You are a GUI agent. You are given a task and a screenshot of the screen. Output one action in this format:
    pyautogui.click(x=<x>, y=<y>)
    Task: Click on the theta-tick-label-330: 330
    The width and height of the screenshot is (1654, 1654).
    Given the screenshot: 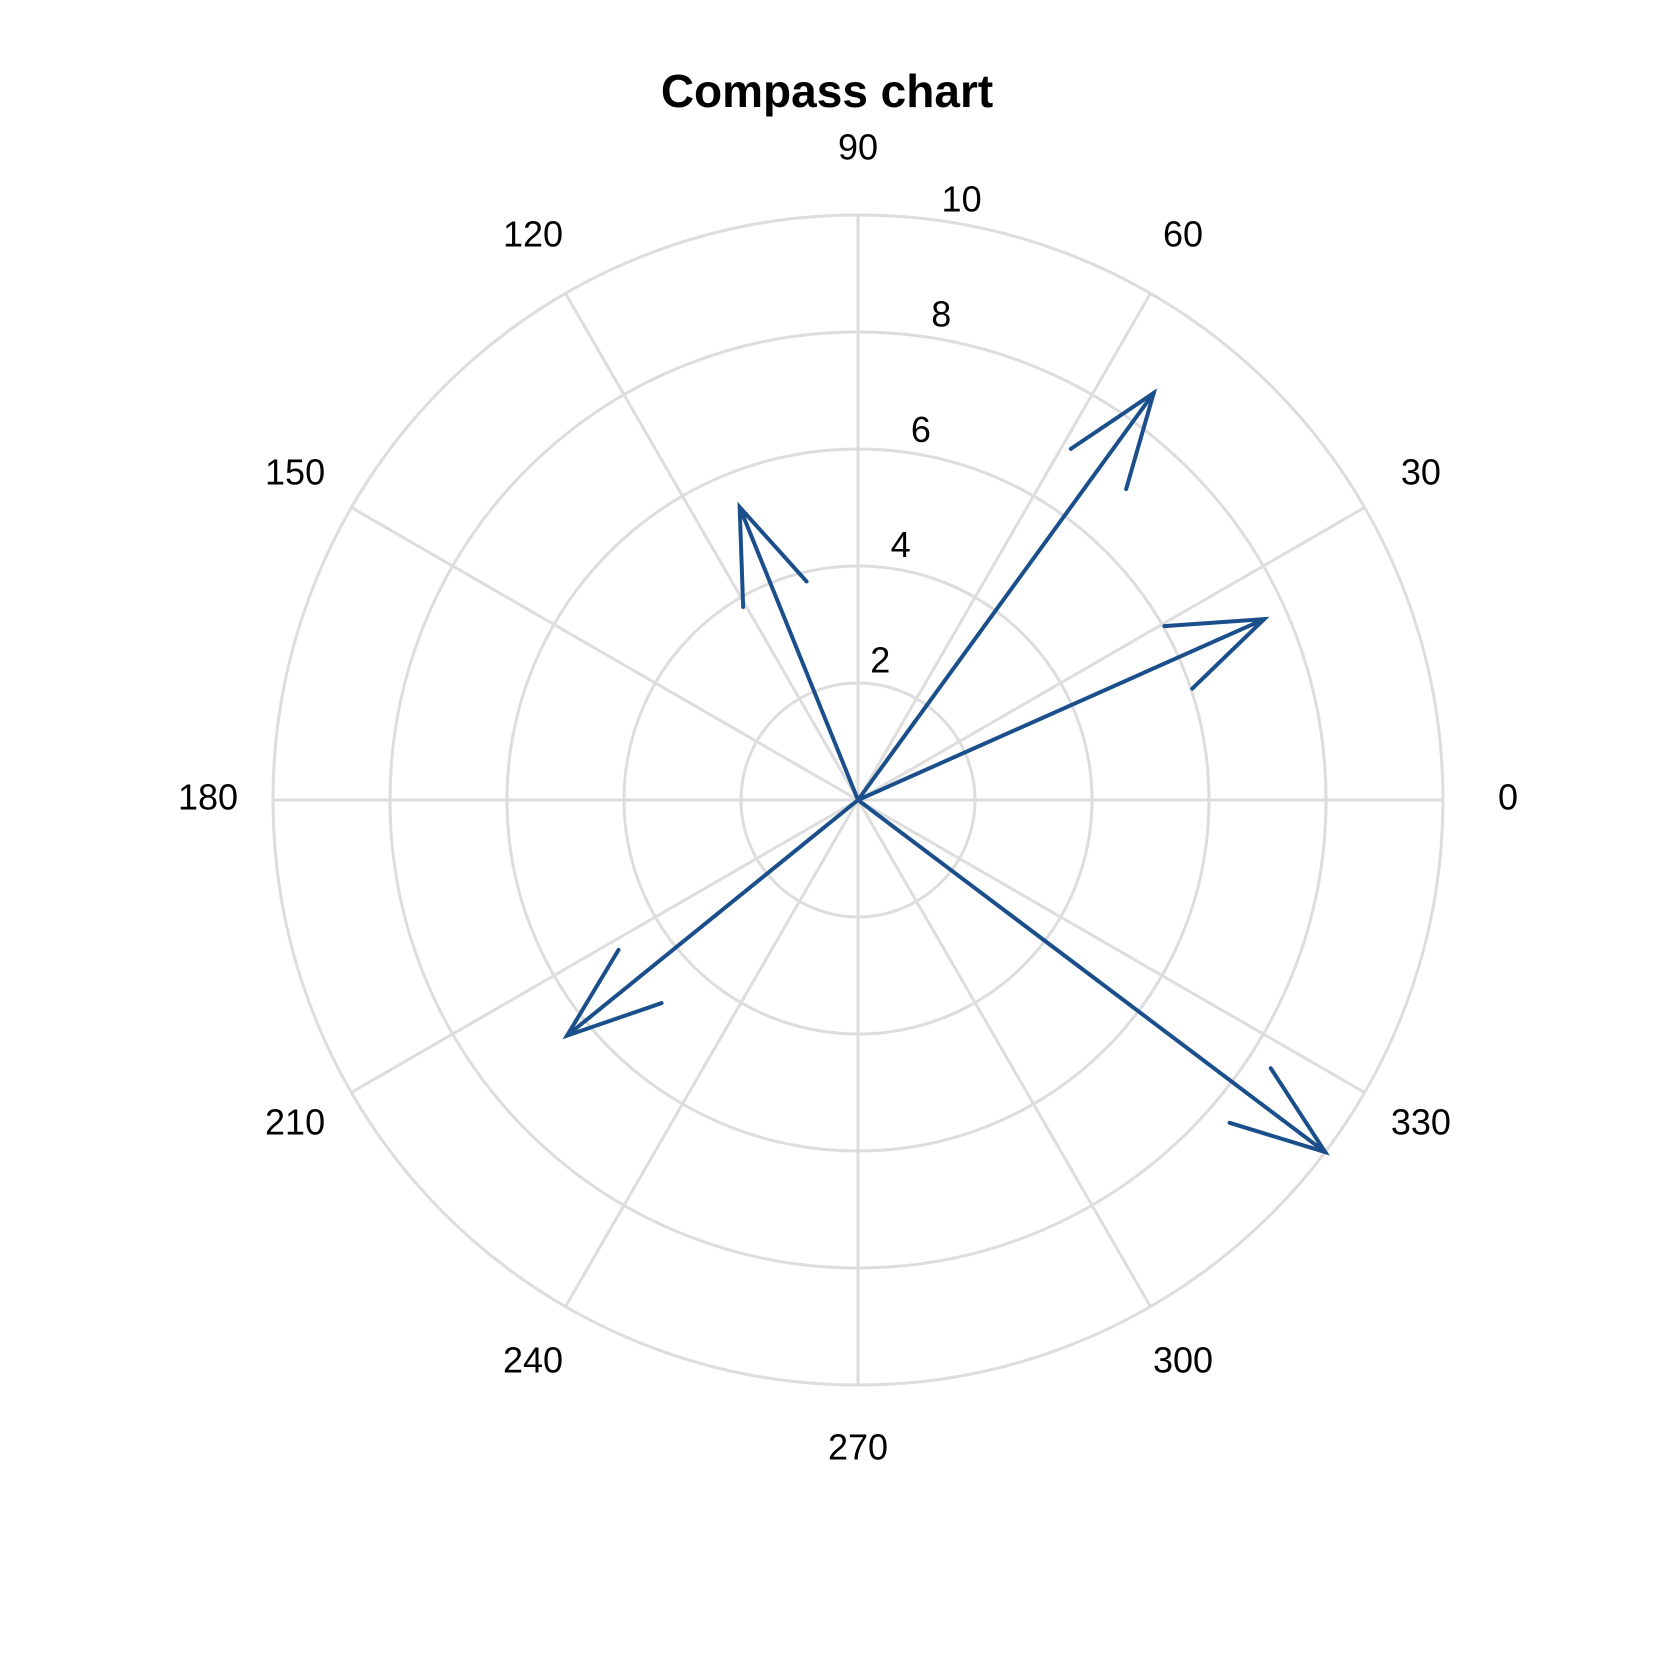 What is the action you would take?
    pyautogui.click(x=1421, y=1122)
    